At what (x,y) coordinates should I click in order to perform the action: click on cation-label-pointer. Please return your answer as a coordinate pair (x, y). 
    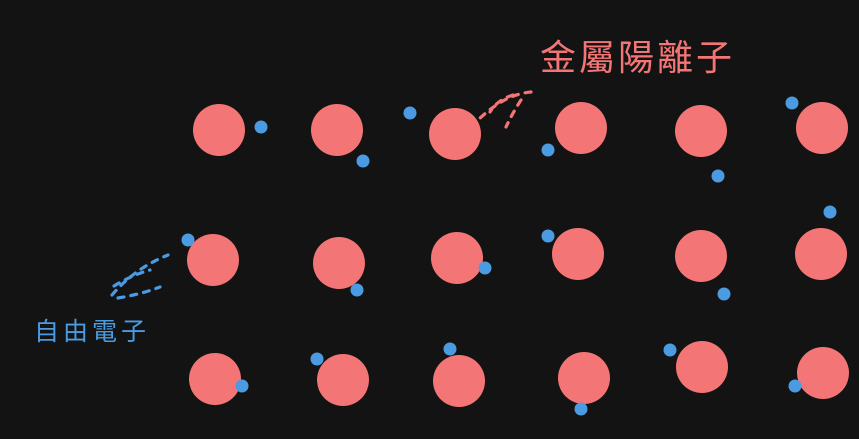
    Looking at the image, I should click on (504, 109).